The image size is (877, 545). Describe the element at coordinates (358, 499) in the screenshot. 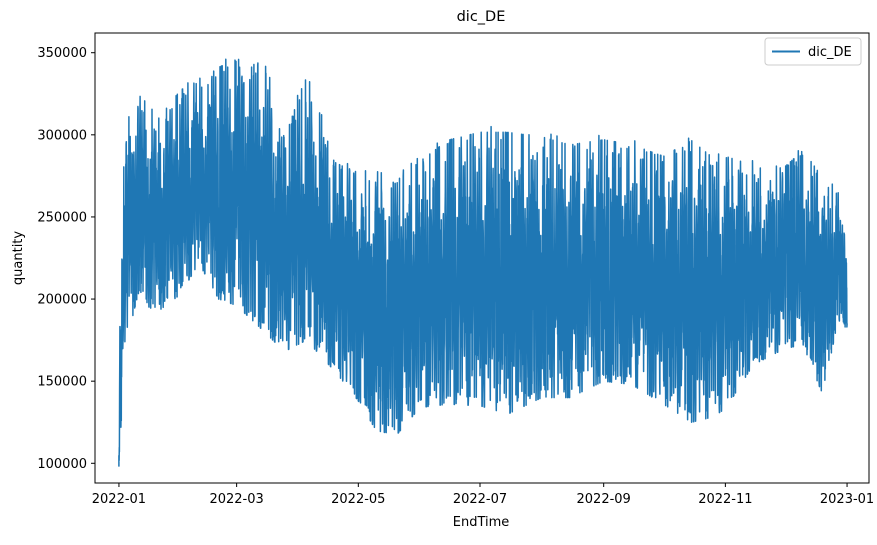

I see `x-tick-label: 2022-05` at that location.